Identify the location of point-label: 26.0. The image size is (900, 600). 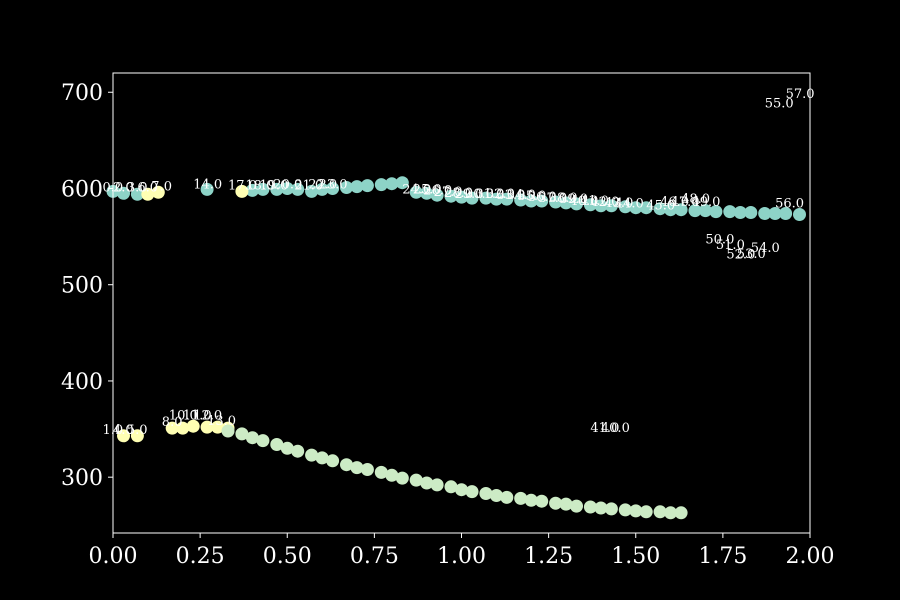
(437, 190).